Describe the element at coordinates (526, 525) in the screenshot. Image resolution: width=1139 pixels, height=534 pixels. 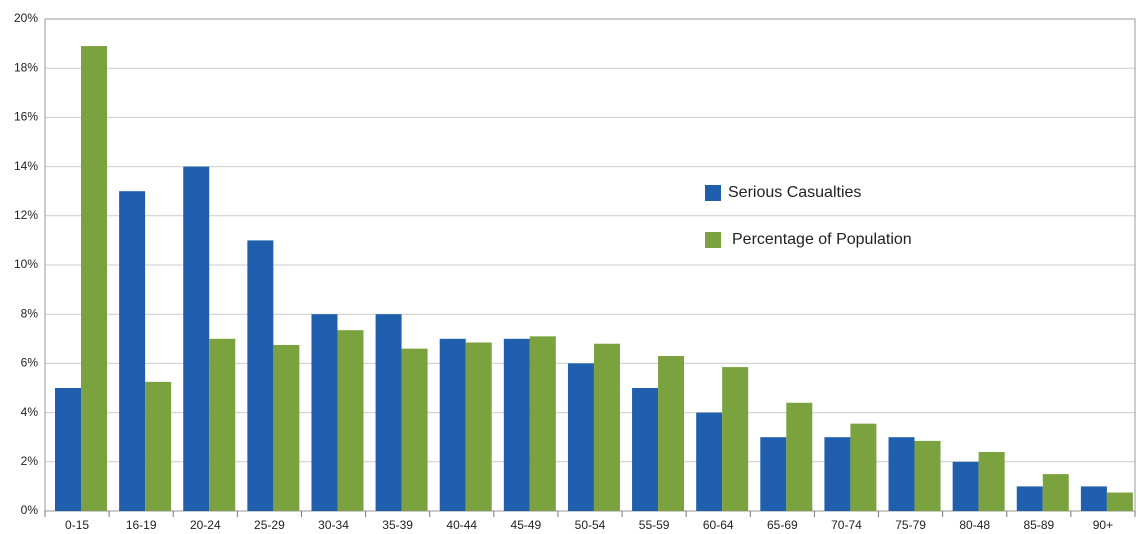
I see `x-tick-label: 45-49` at that location.